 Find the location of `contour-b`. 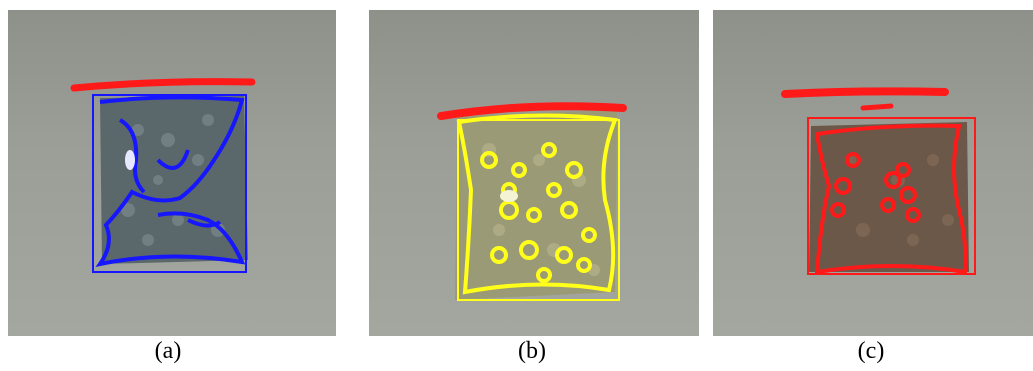

contour-b is located at coordinates (537, 204).